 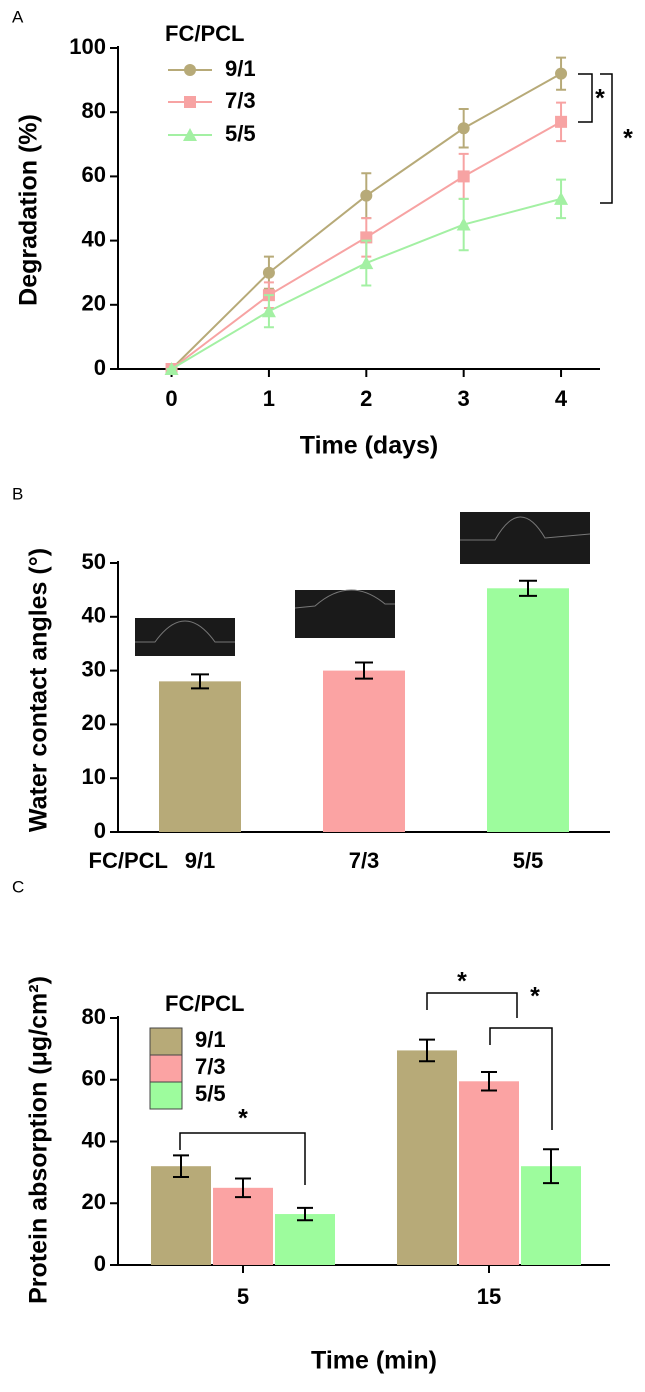 What do you see at coordinates (464, 398) in the screenshot?
I see `x-tick-label: 3` at bounding box center [464, 398].